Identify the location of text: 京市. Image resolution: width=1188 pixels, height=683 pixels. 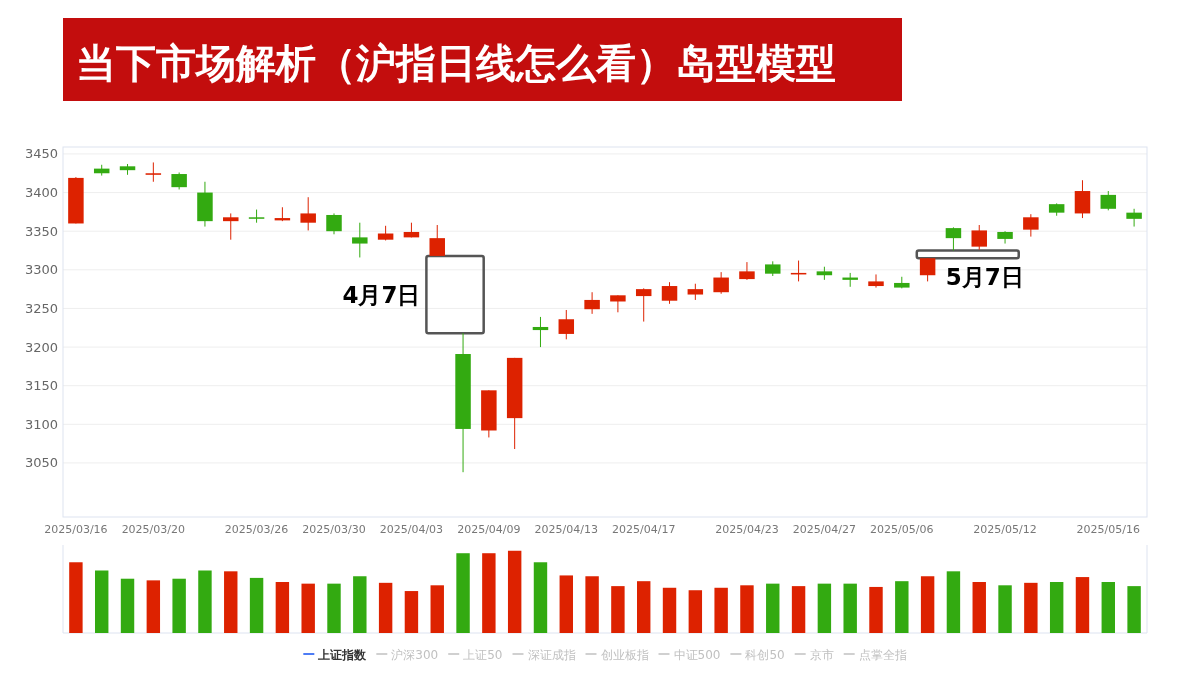
(821, 655).